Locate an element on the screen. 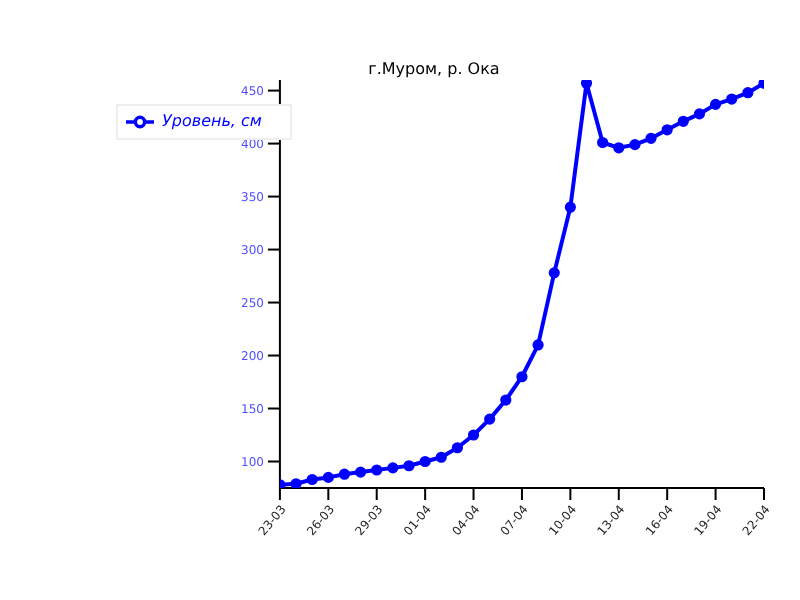 This screenshot has width=800, height=600. chart-title: г.Муром, р. Ока is located at coordinates (434, 69).